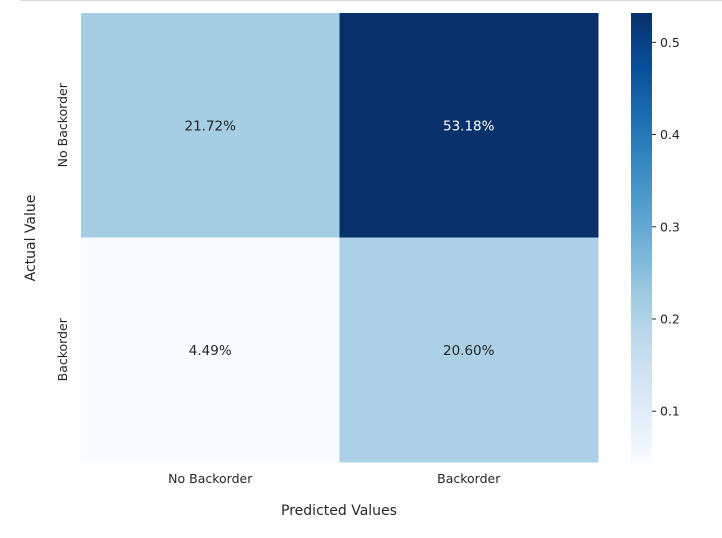 Image resolution: width=722 pixels, height=538 pixels. I want to click on x-tick-labels: No Backorder Backorder, so click(334, 478).